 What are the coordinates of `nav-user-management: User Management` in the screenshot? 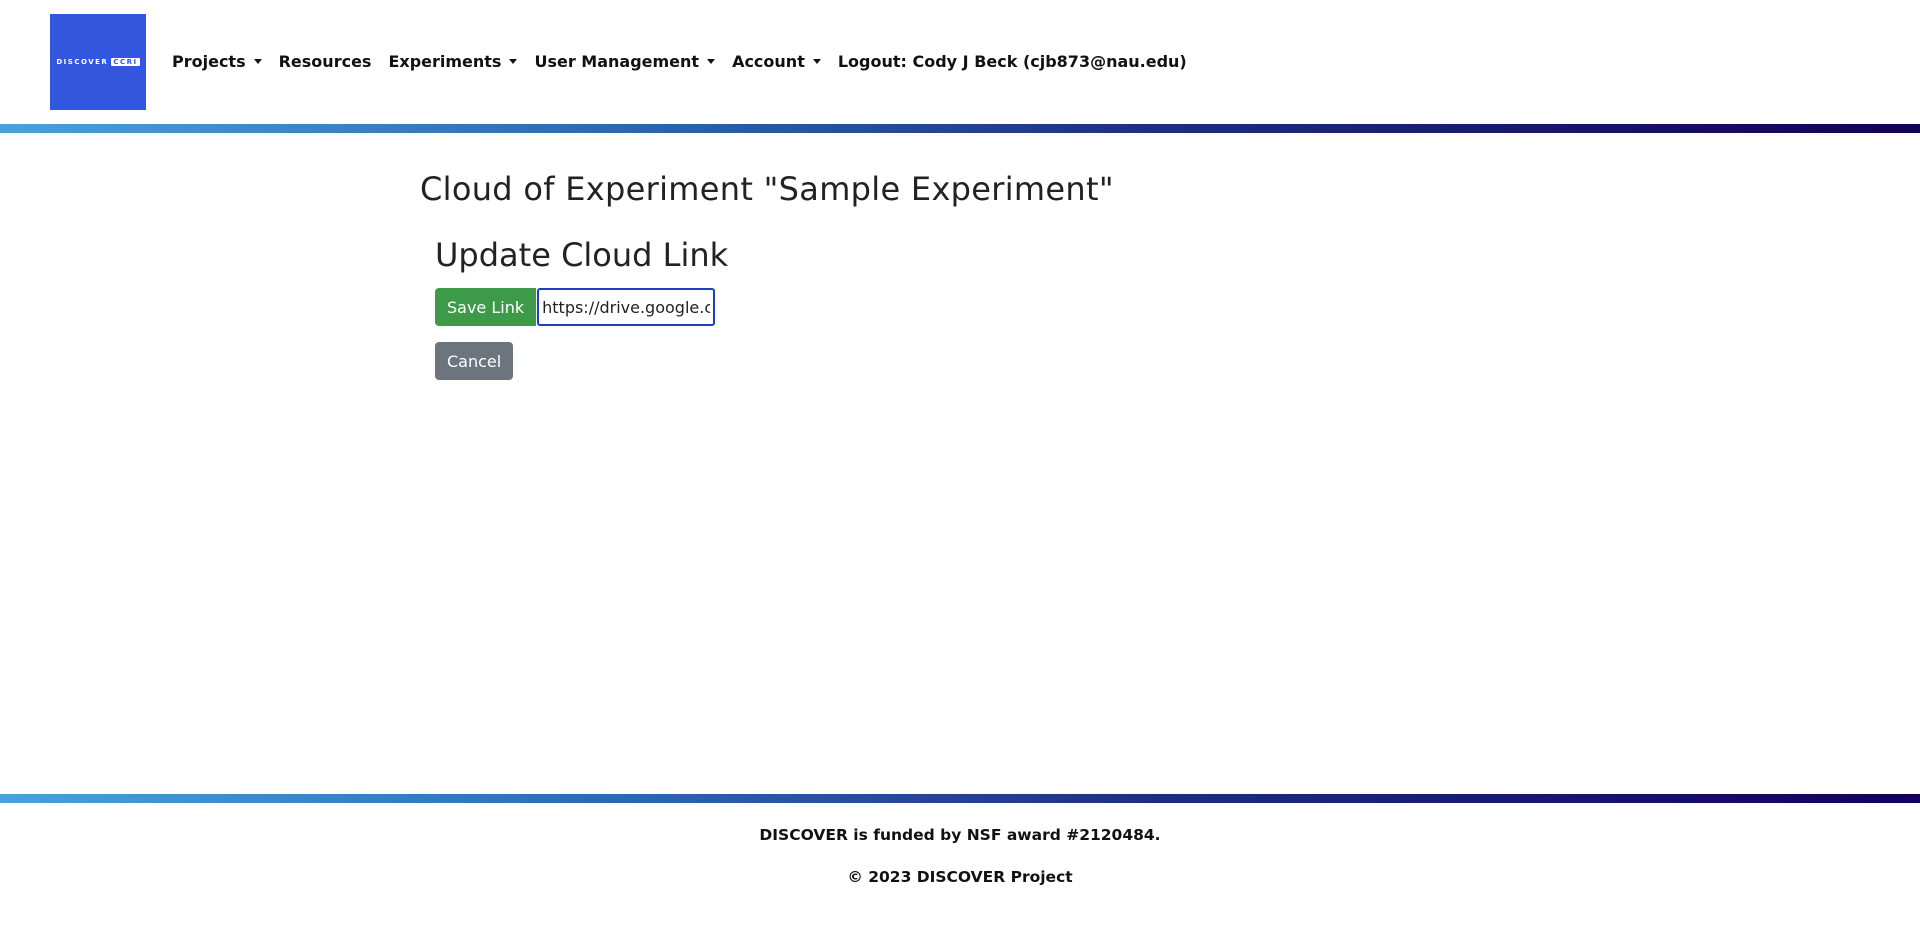 It's located at (625, 61).